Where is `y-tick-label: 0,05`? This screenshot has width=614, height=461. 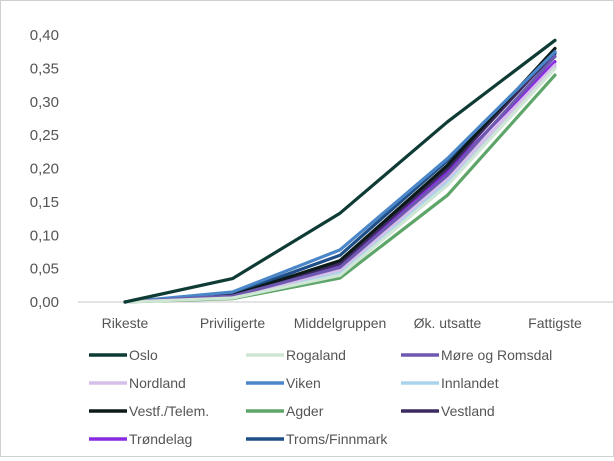
y-tick-label: 0,05 is located at coordinates (44, 269).